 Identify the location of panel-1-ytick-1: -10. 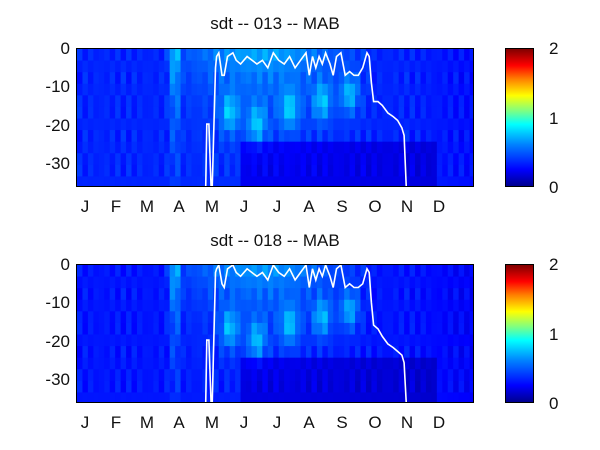
(57, 86).